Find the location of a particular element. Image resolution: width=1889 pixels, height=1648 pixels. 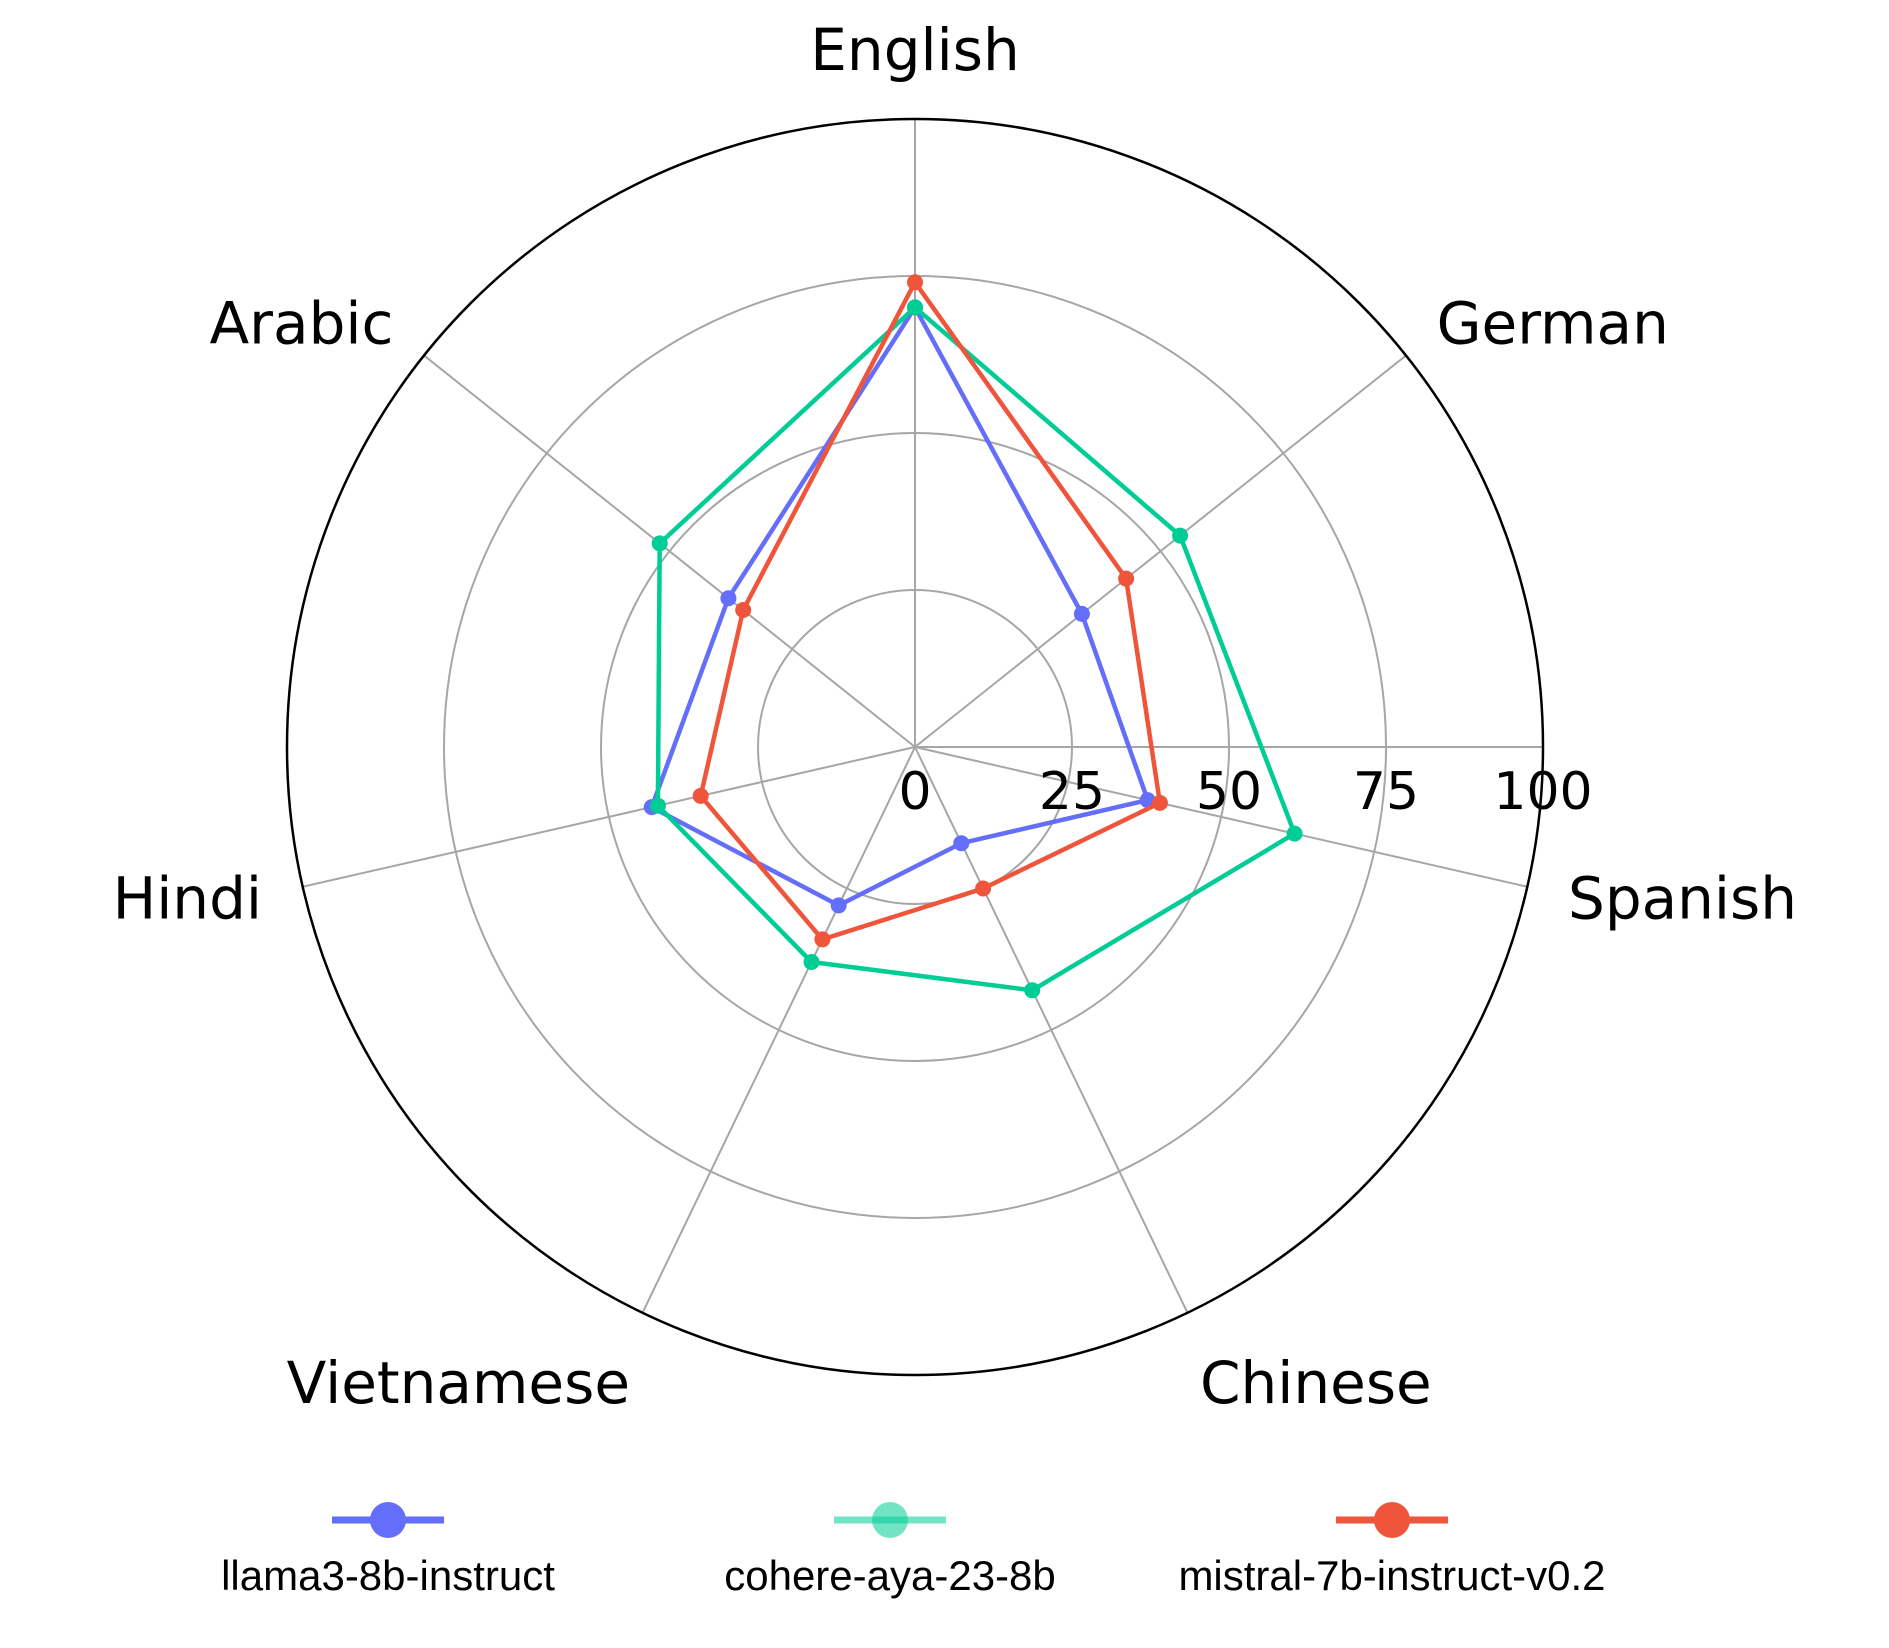

axis-label-arabic: Arabic is located at coordinates (302, 323).